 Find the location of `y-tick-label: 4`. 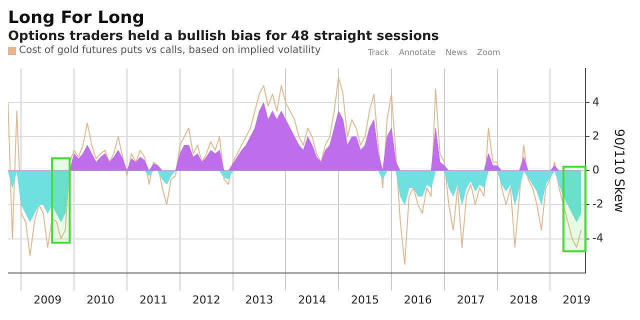

y-tick-label: 4 is located at coordinates (596, 101).